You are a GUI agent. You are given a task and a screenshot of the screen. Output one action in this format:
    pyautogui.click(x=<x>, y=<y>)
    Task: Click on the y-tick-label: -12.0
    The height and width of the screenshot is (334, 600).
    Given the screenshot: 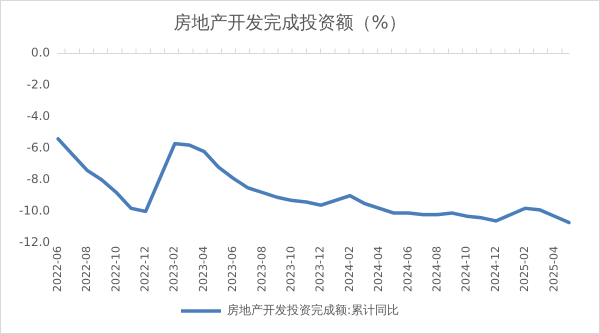 What is the action you would take?
    pyautogui.click(x=34, y=242)
    